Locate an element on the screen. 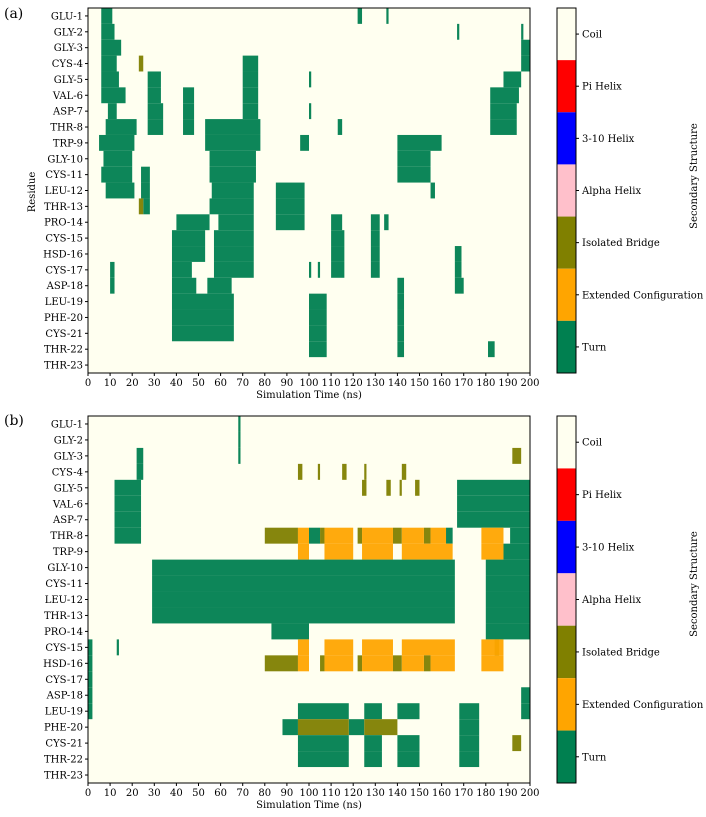 The image size is (706, 817). colorbar-frame is located at coordinates (566, 599).